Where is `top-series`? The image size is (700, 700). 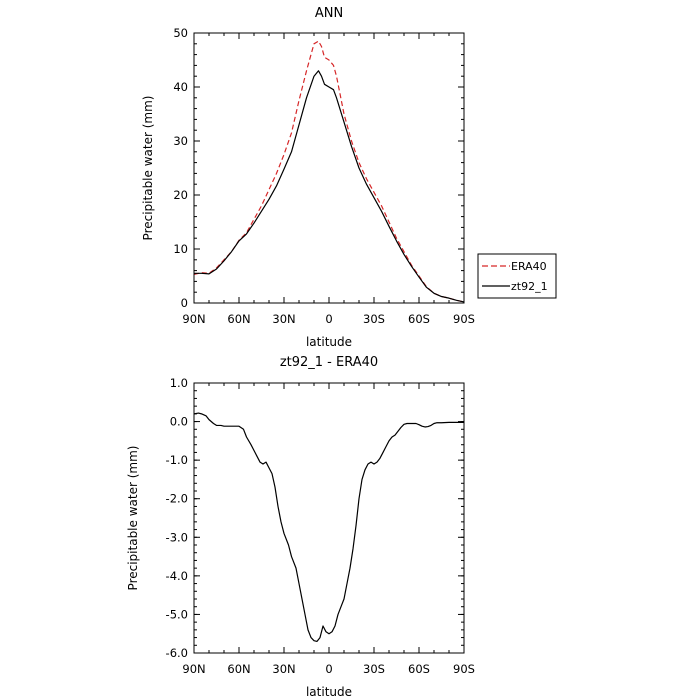 top-series is located at coordinates (329, 171).